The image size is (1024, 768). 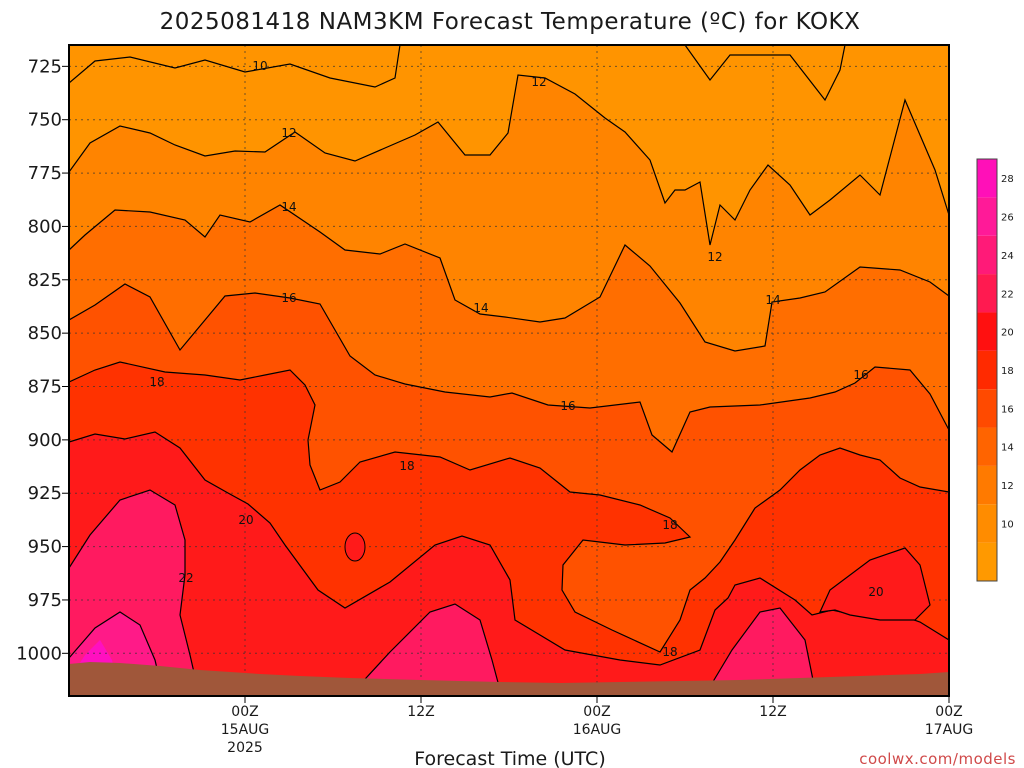 What do you see at coordinates (245, 520) in the screenshot?
I see `contour-label-20-a: 20` at bounding box center [245, 520].